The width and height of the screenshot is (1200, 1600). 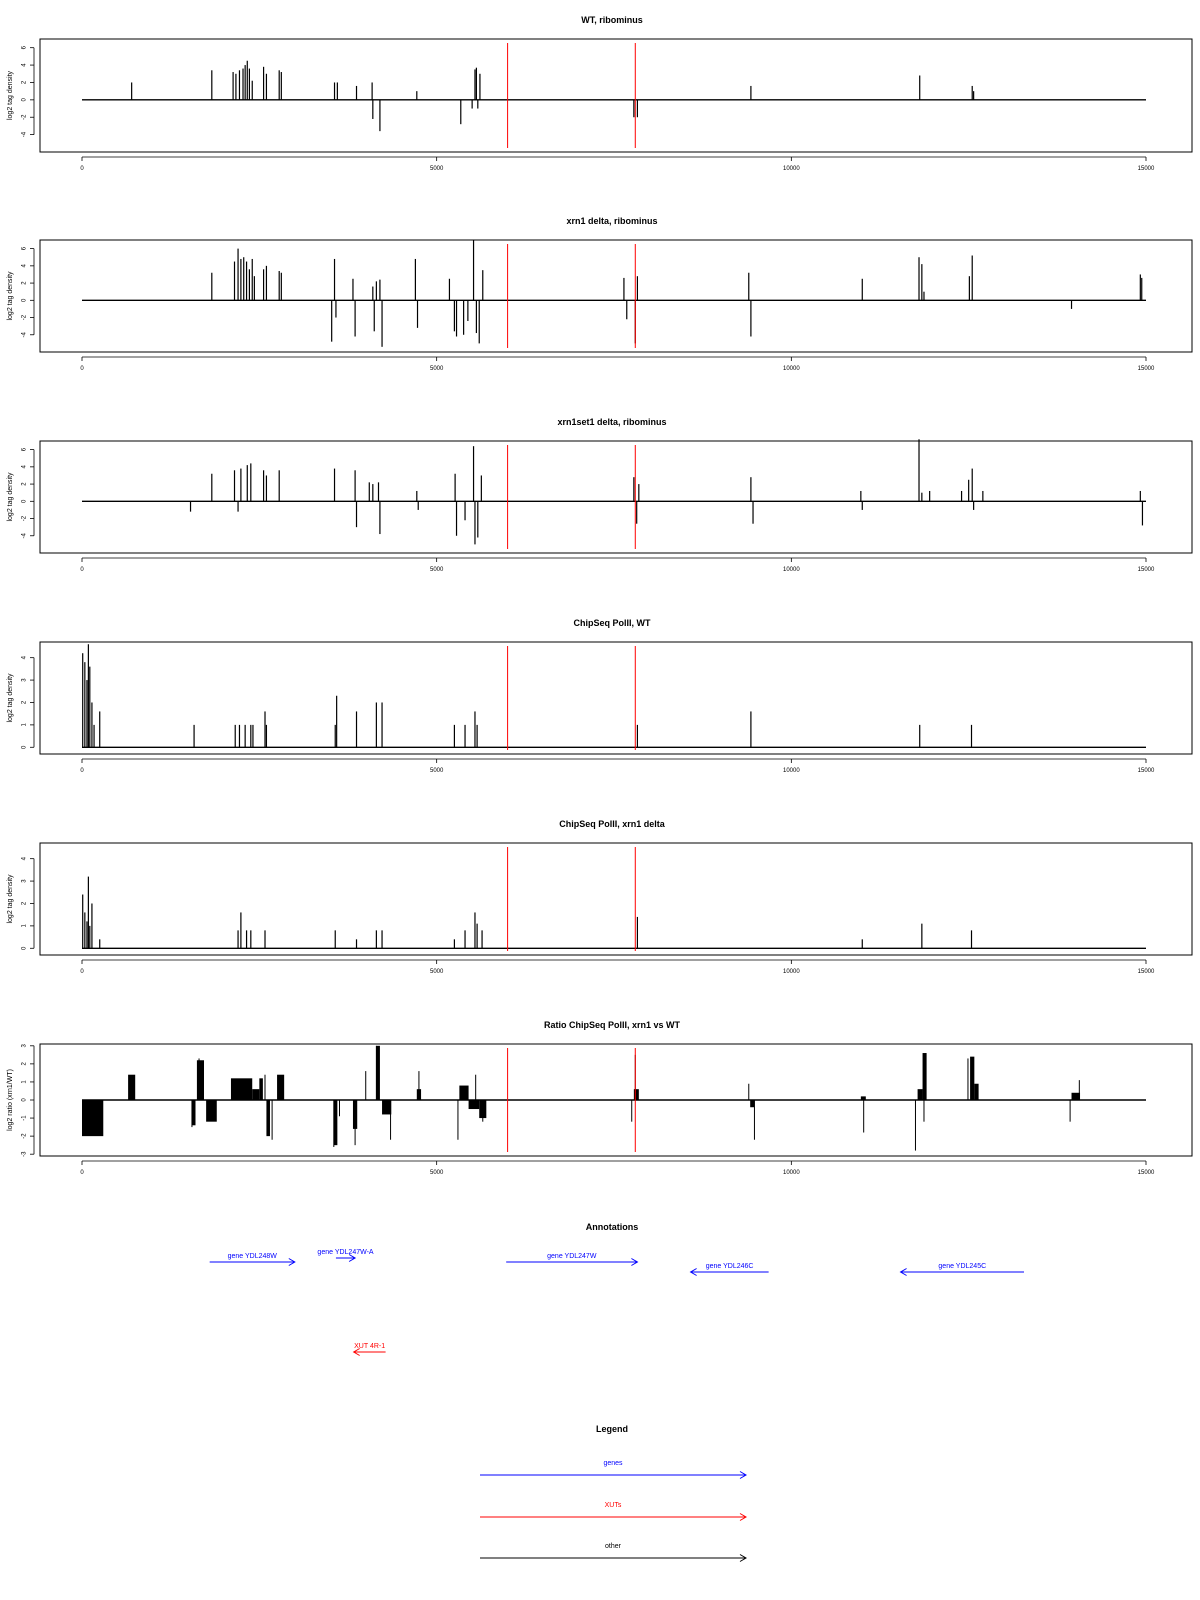 I want to click on annotations-title: Annotations, so click(x=612, y=1227).